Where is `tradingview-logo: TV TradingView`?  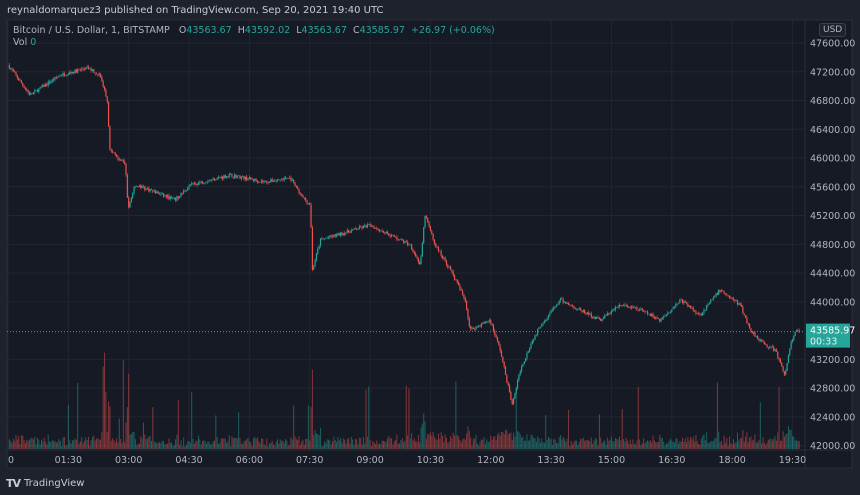
tradingview-logo: TV TradingView is located at coordinates (45, 483).